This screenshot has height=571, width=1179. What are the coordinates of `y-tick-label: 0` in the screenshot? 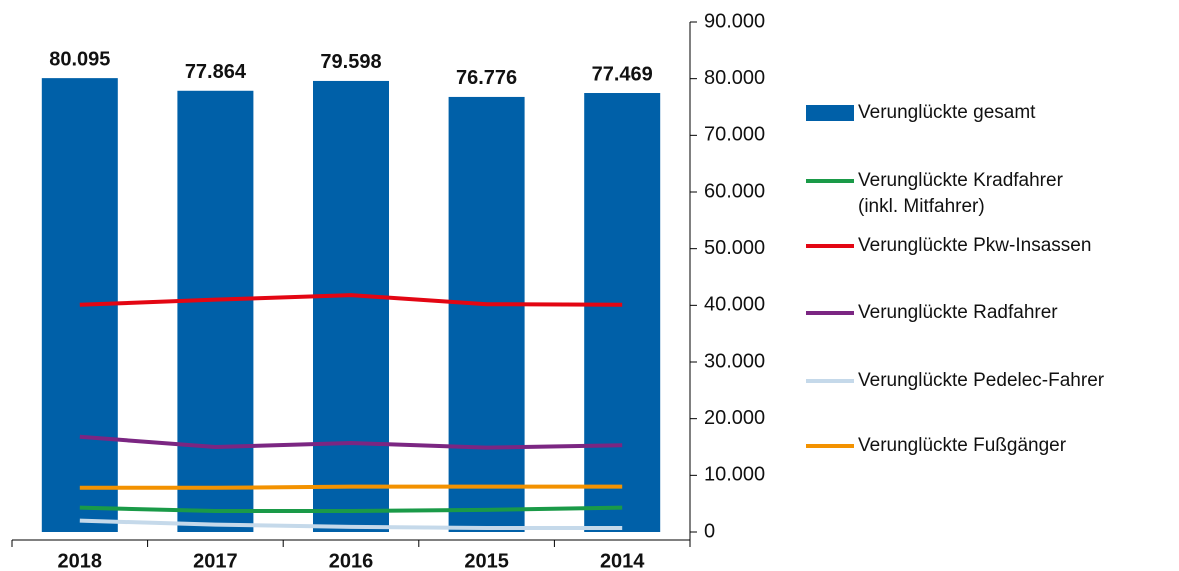 It's located at (709, 531).